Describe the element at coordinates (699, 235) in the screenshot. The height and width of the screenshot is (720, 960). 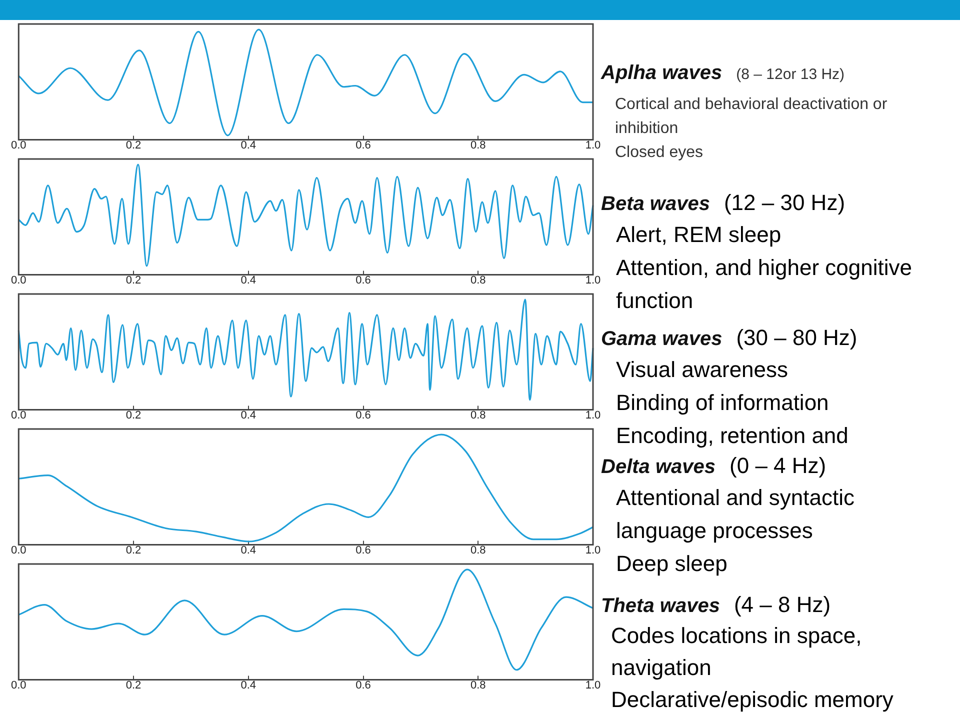
I see `text: Alert, REM sleep` at that location.